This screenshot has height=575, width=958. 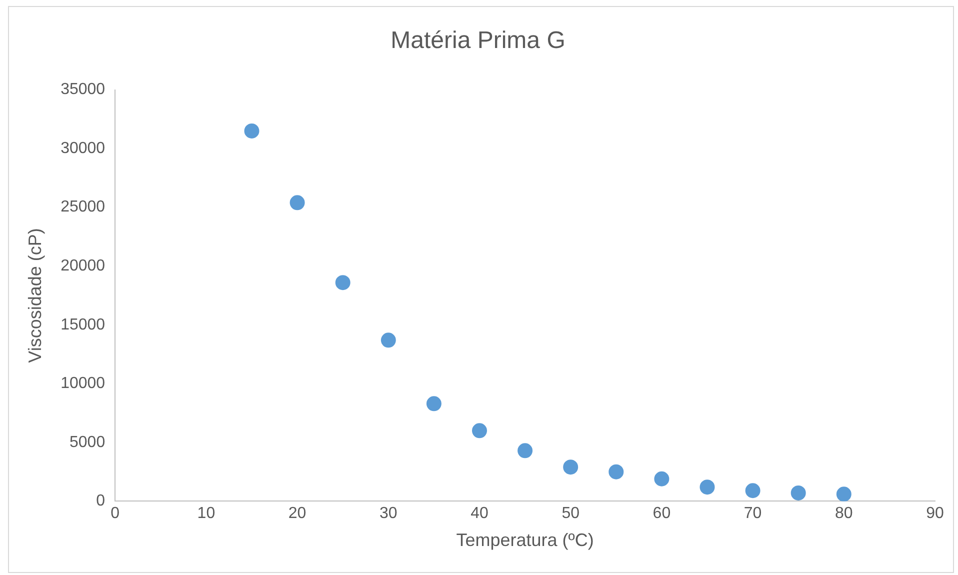 What do you see at coordinates (206, 513) in the screenshot?
I see `x-tick-label: 10` at bounding box center [206, 513].